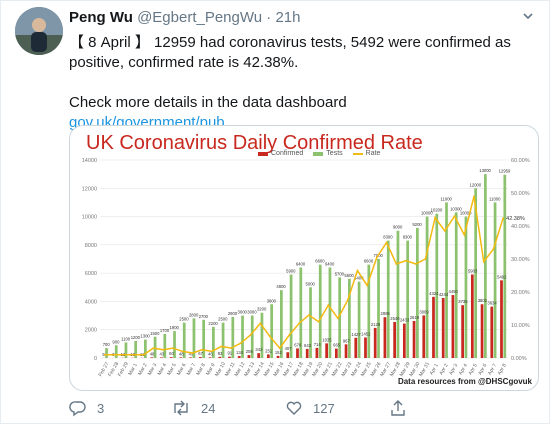 Image resolution: width=550 pixels, height=424 pixels. Describe the element at coordinates (91, 331) in the screenshot. I see `y-tick-label: 2000` at that location.